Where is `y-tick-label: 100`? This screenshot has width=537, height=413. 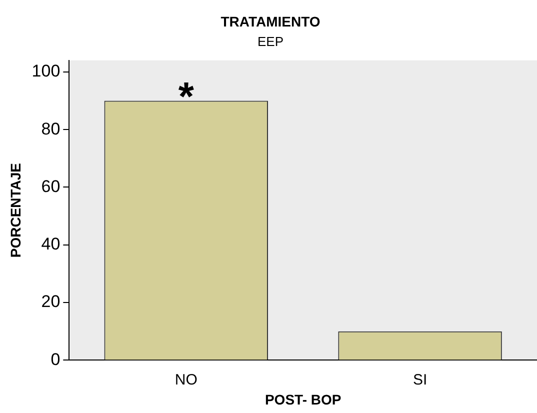 y-tick-label: 100 is located at coordinates (46, 71).